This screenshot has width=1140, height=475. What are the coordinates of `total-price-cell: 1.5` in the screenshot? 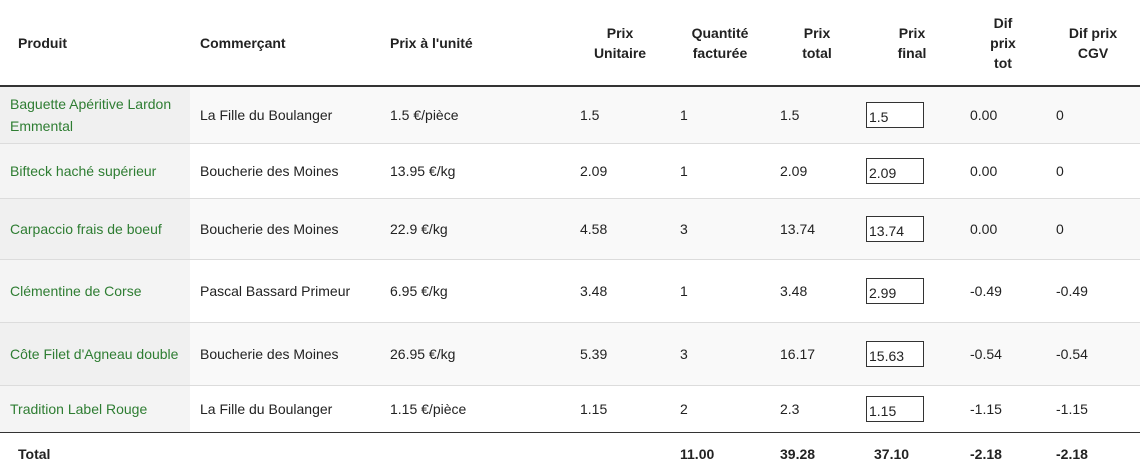 It's located at (817, 115).